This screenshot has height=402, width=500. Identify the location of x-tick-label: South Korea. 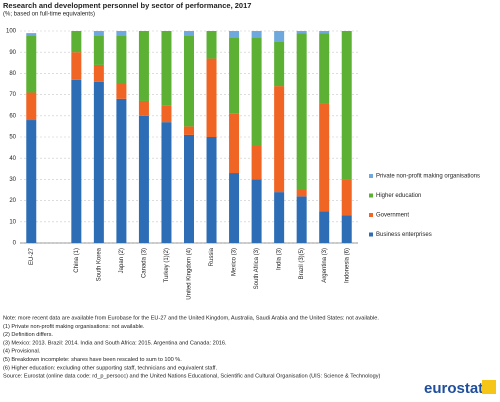
(99, 264).